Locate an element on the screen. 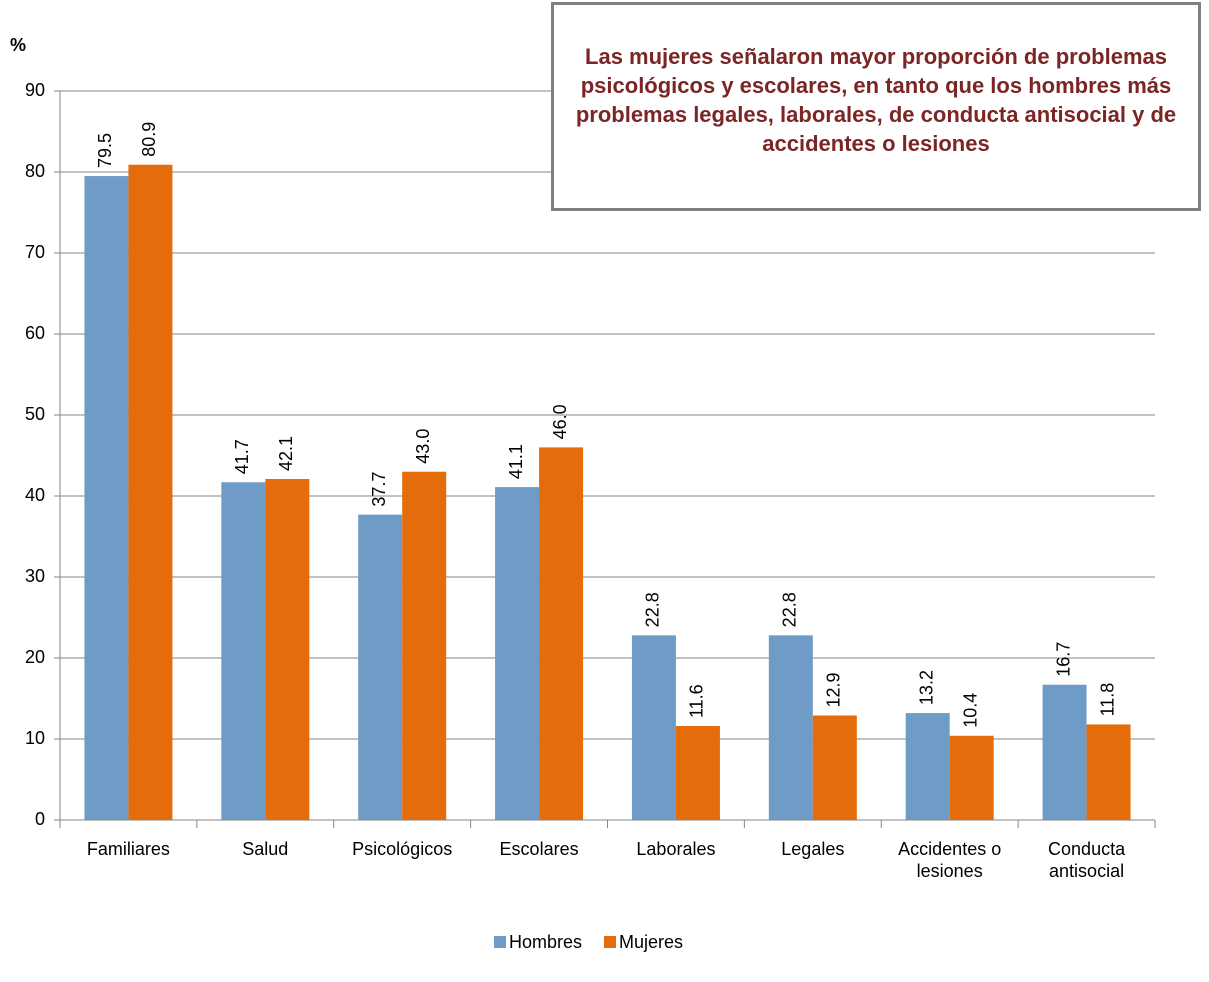 The width and height of the screenshot is (1209, 982). data-label: 43.0 is located at coordinates (423, 446).